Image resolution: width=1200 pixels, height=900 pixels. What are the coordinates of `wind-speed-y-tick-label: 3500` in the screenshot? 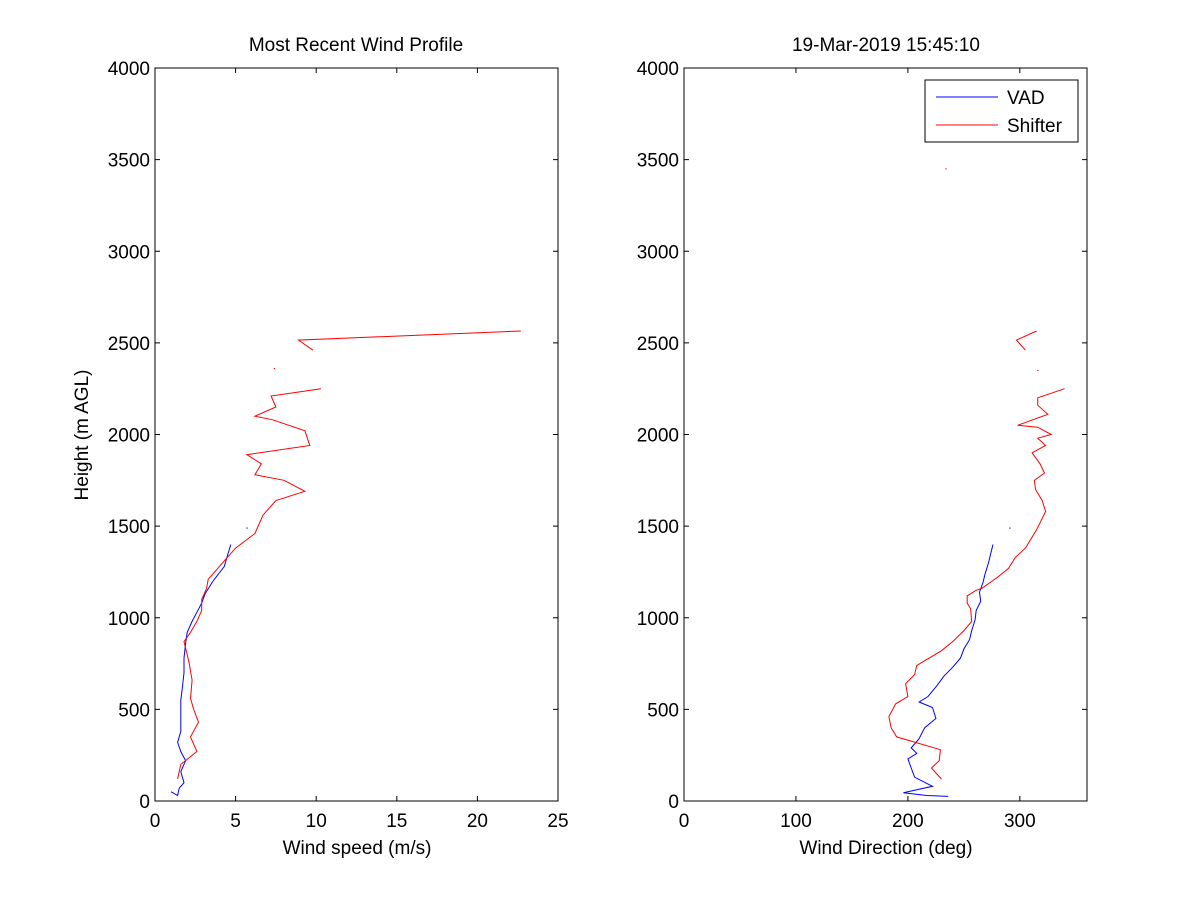 It's located at (129, 161).